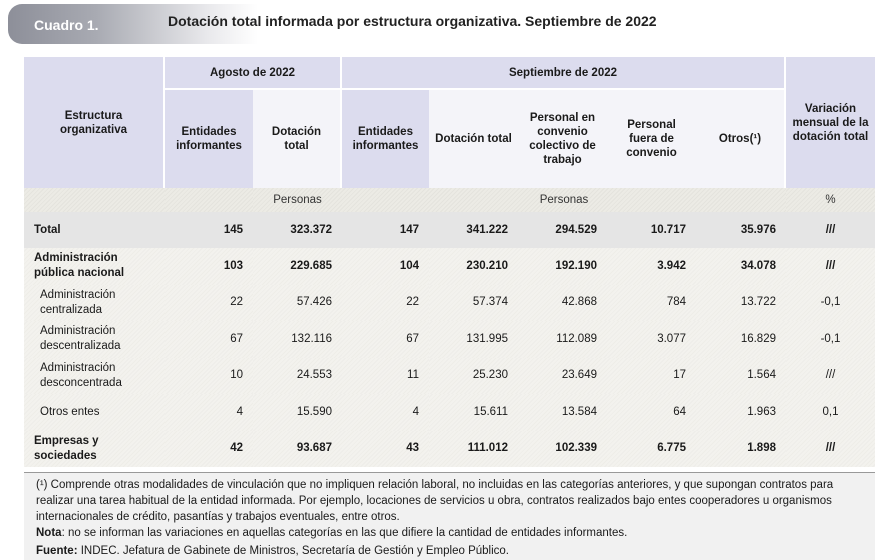 The height and width of the screenshot is (560, 880). Describe the element at coordinates (94, 302) in the screenshot. I see `row-label: Administración centralizada` at that location.